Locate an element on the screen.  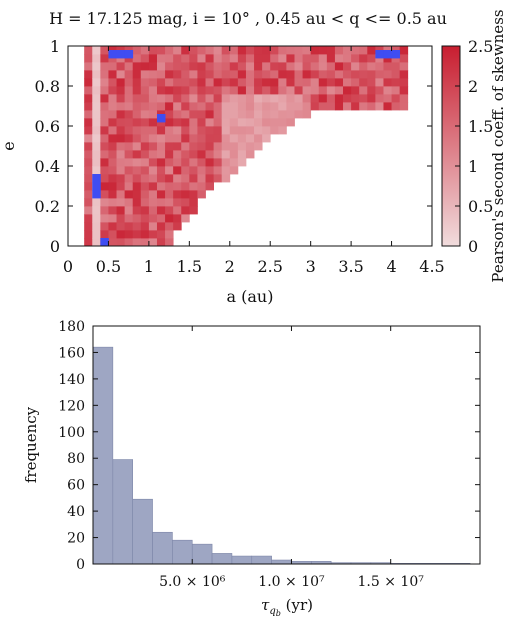
histogram-y-tick-label: 0 is located at coordinates (80, 565).